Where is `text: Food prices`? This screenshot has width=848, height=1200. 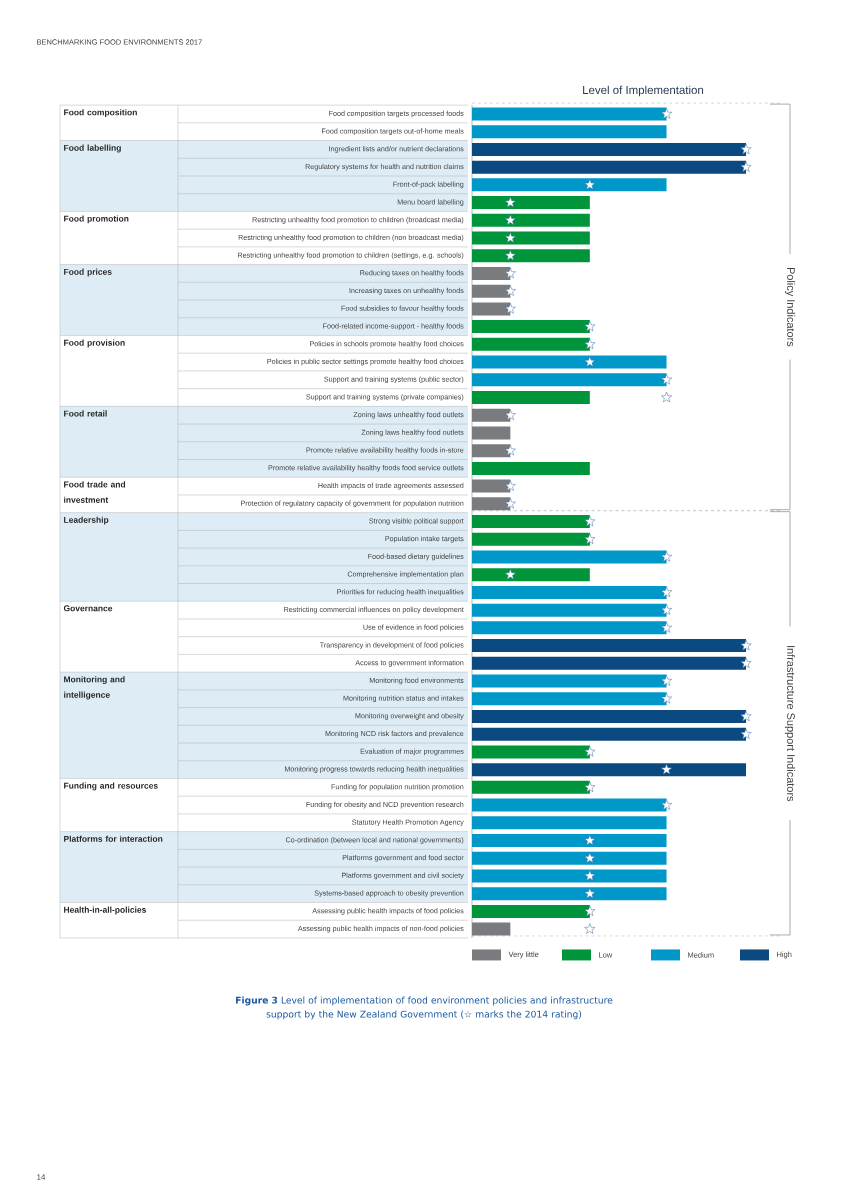 text: Food prices is located at coordinates (88, 272).